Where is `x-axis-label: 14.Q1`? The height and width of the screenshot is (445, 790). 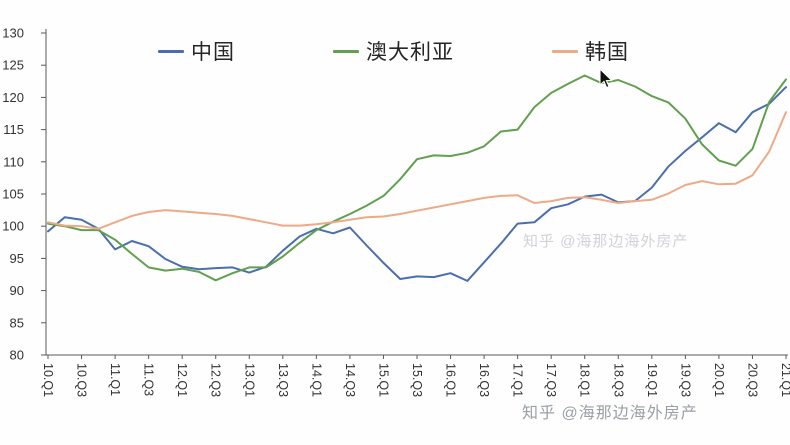 x-axis-label: 14.Q1 is located at coordinates (316, 380).